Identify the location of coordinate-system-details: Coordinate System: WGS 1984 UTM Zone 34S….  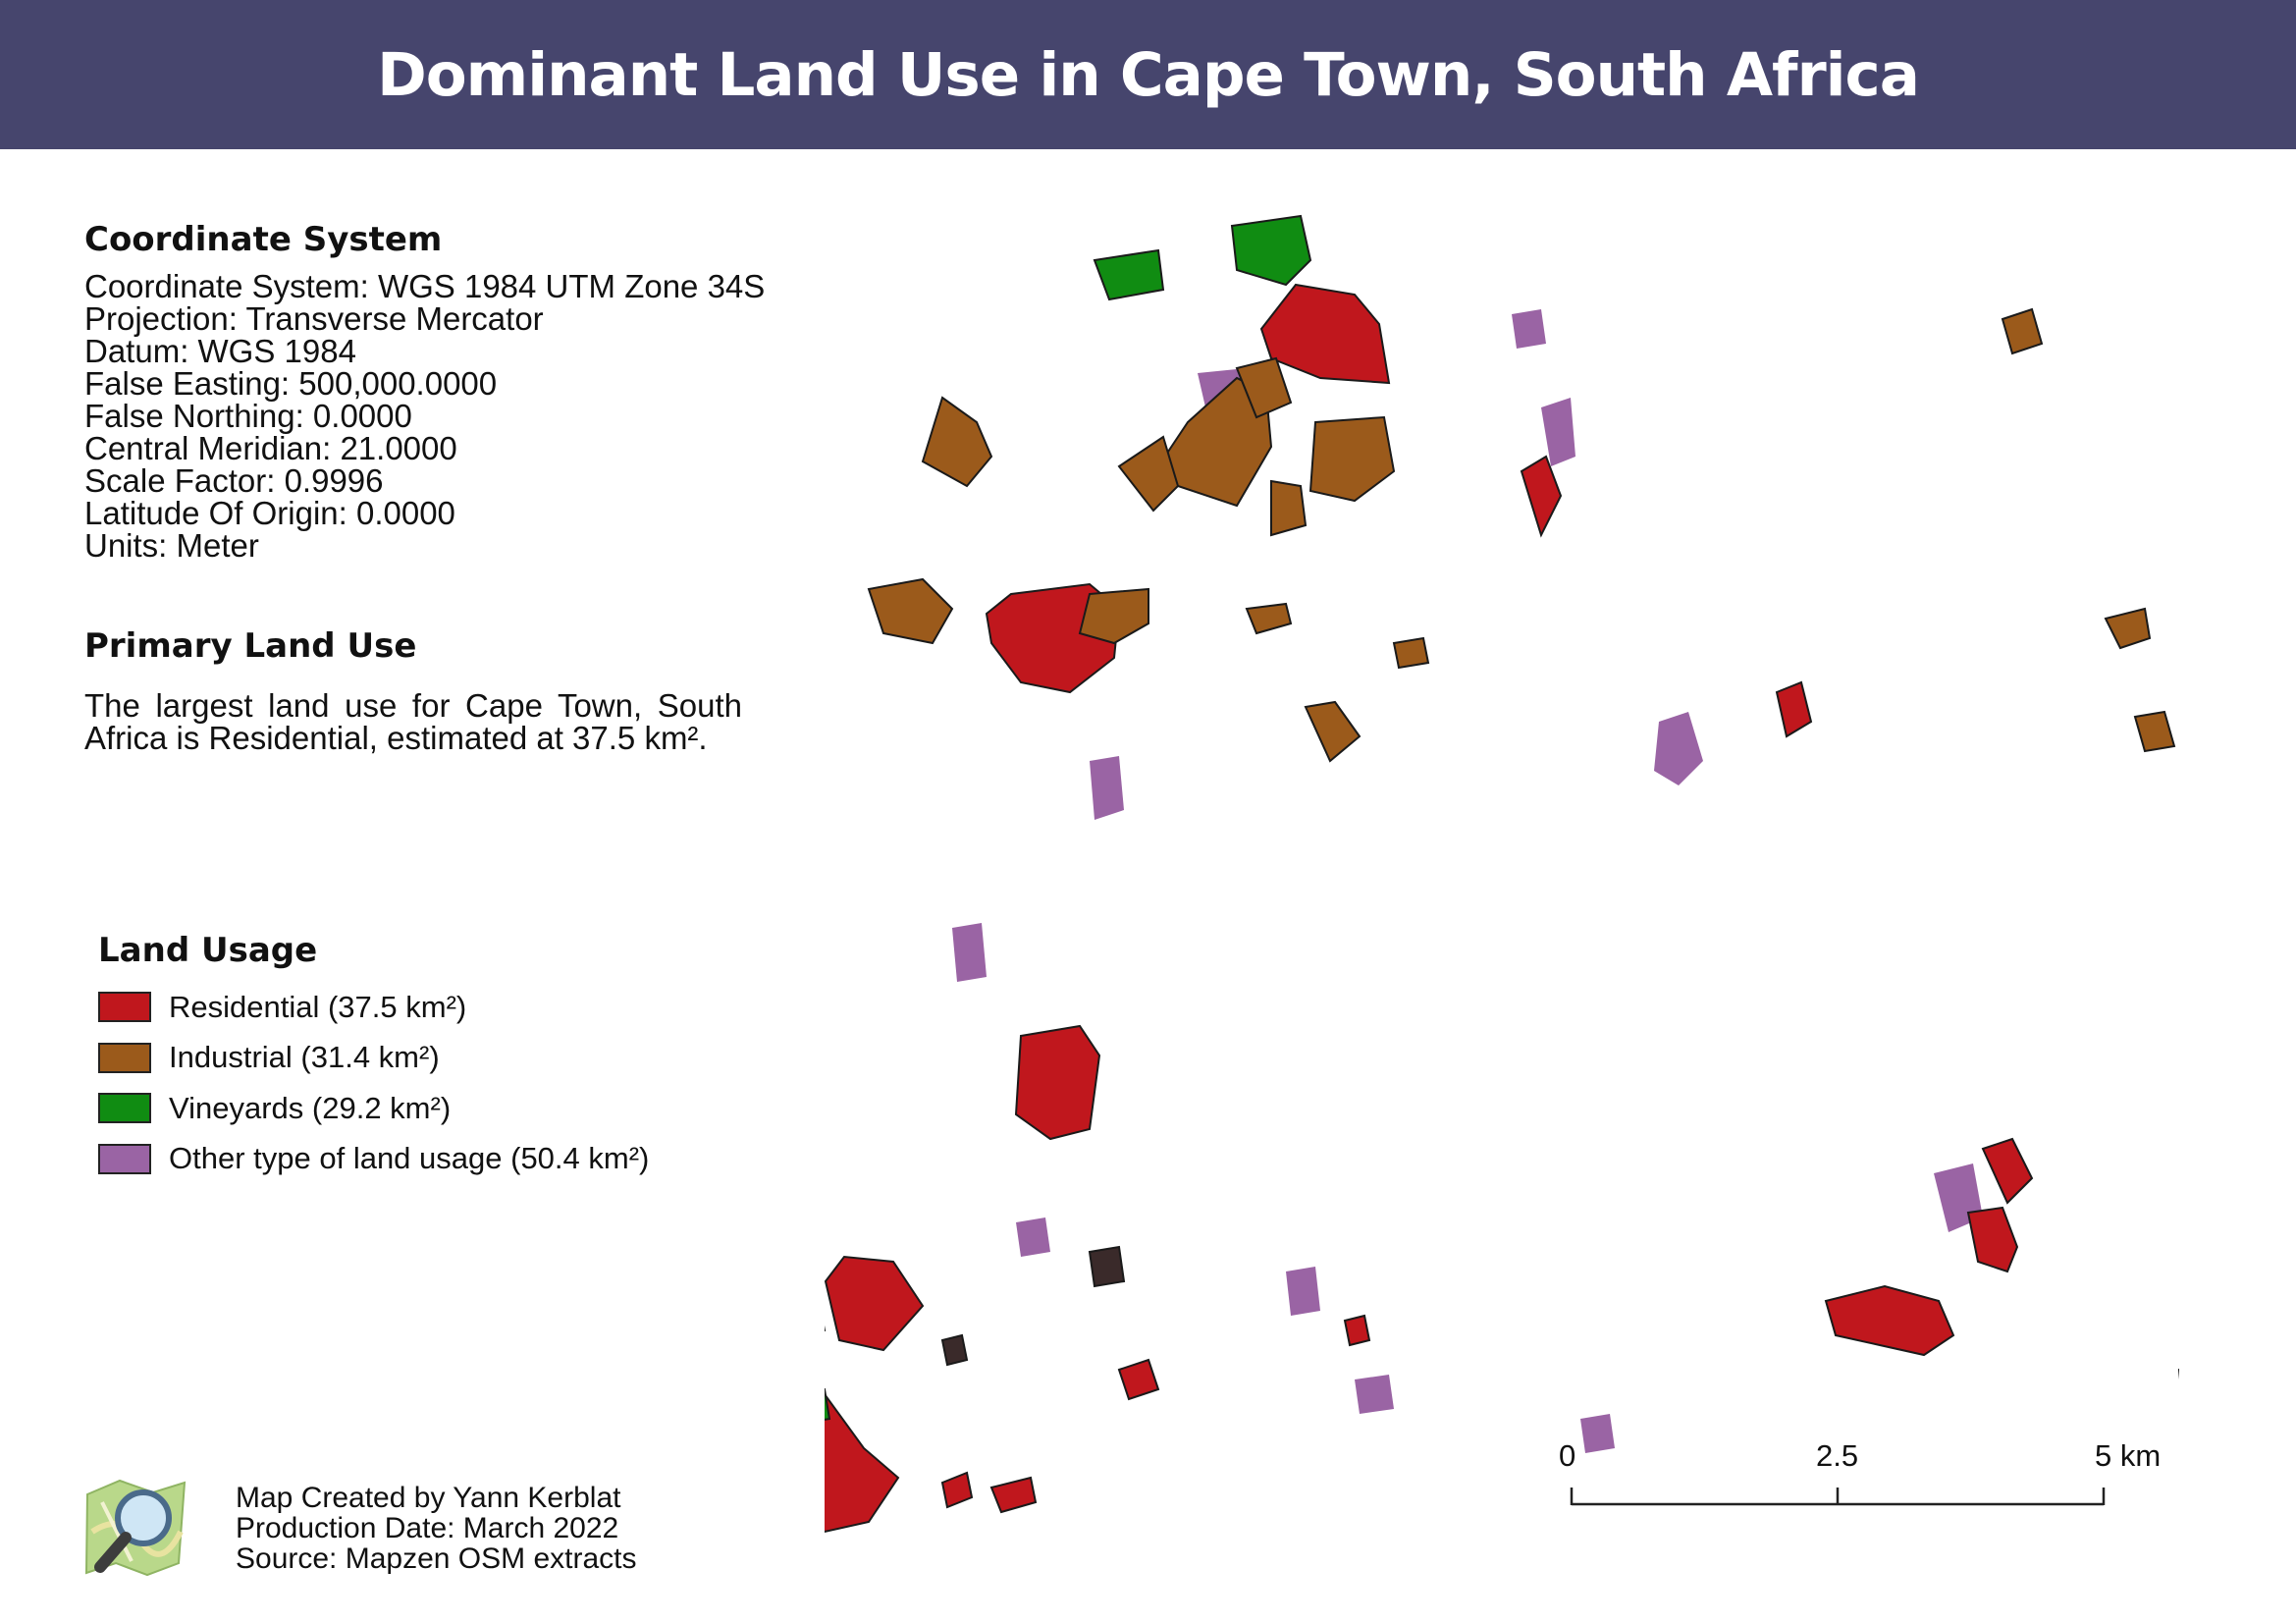
(425, 416).